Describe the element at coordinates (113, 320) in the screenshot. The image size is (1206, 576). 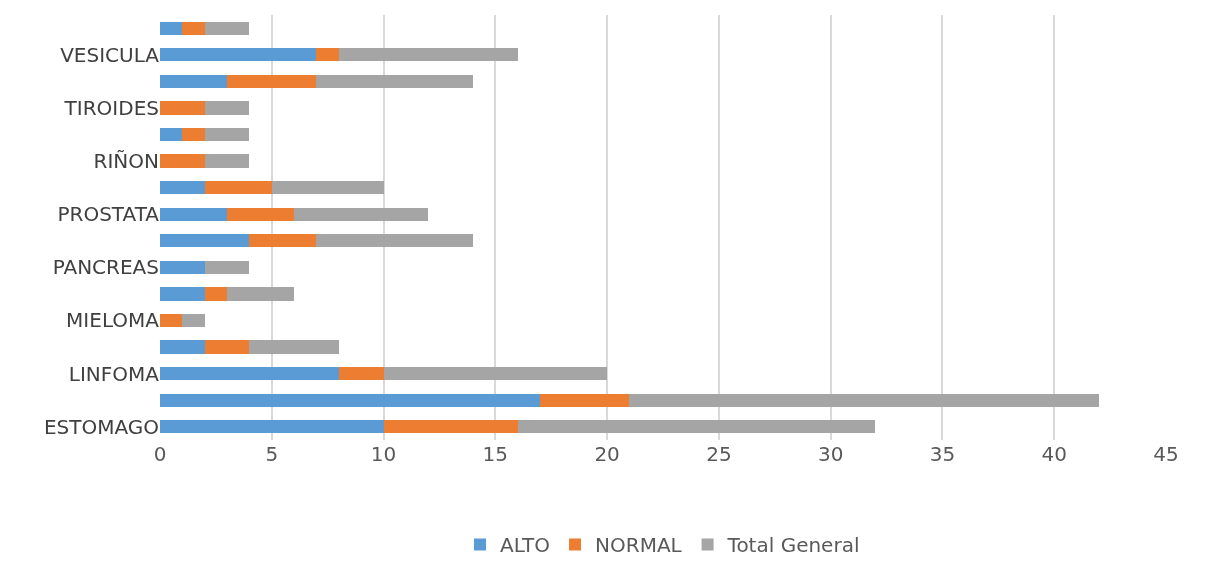
I see `y-tick-label: MIELOMA` at that location.